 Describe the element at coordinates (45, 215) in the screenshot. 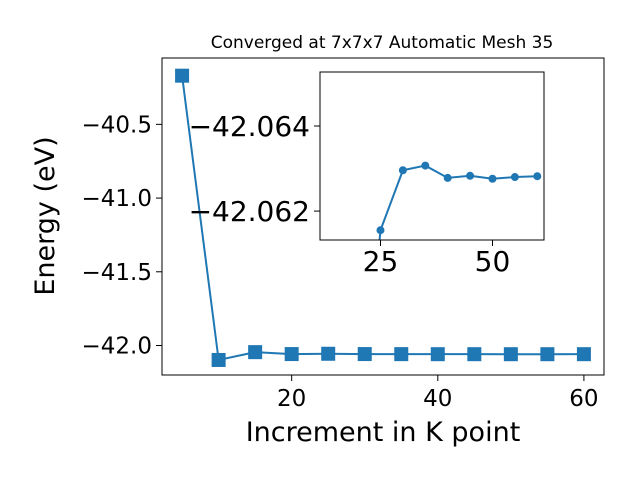

I see `y-axis-label: Energy (eV)` at that location.